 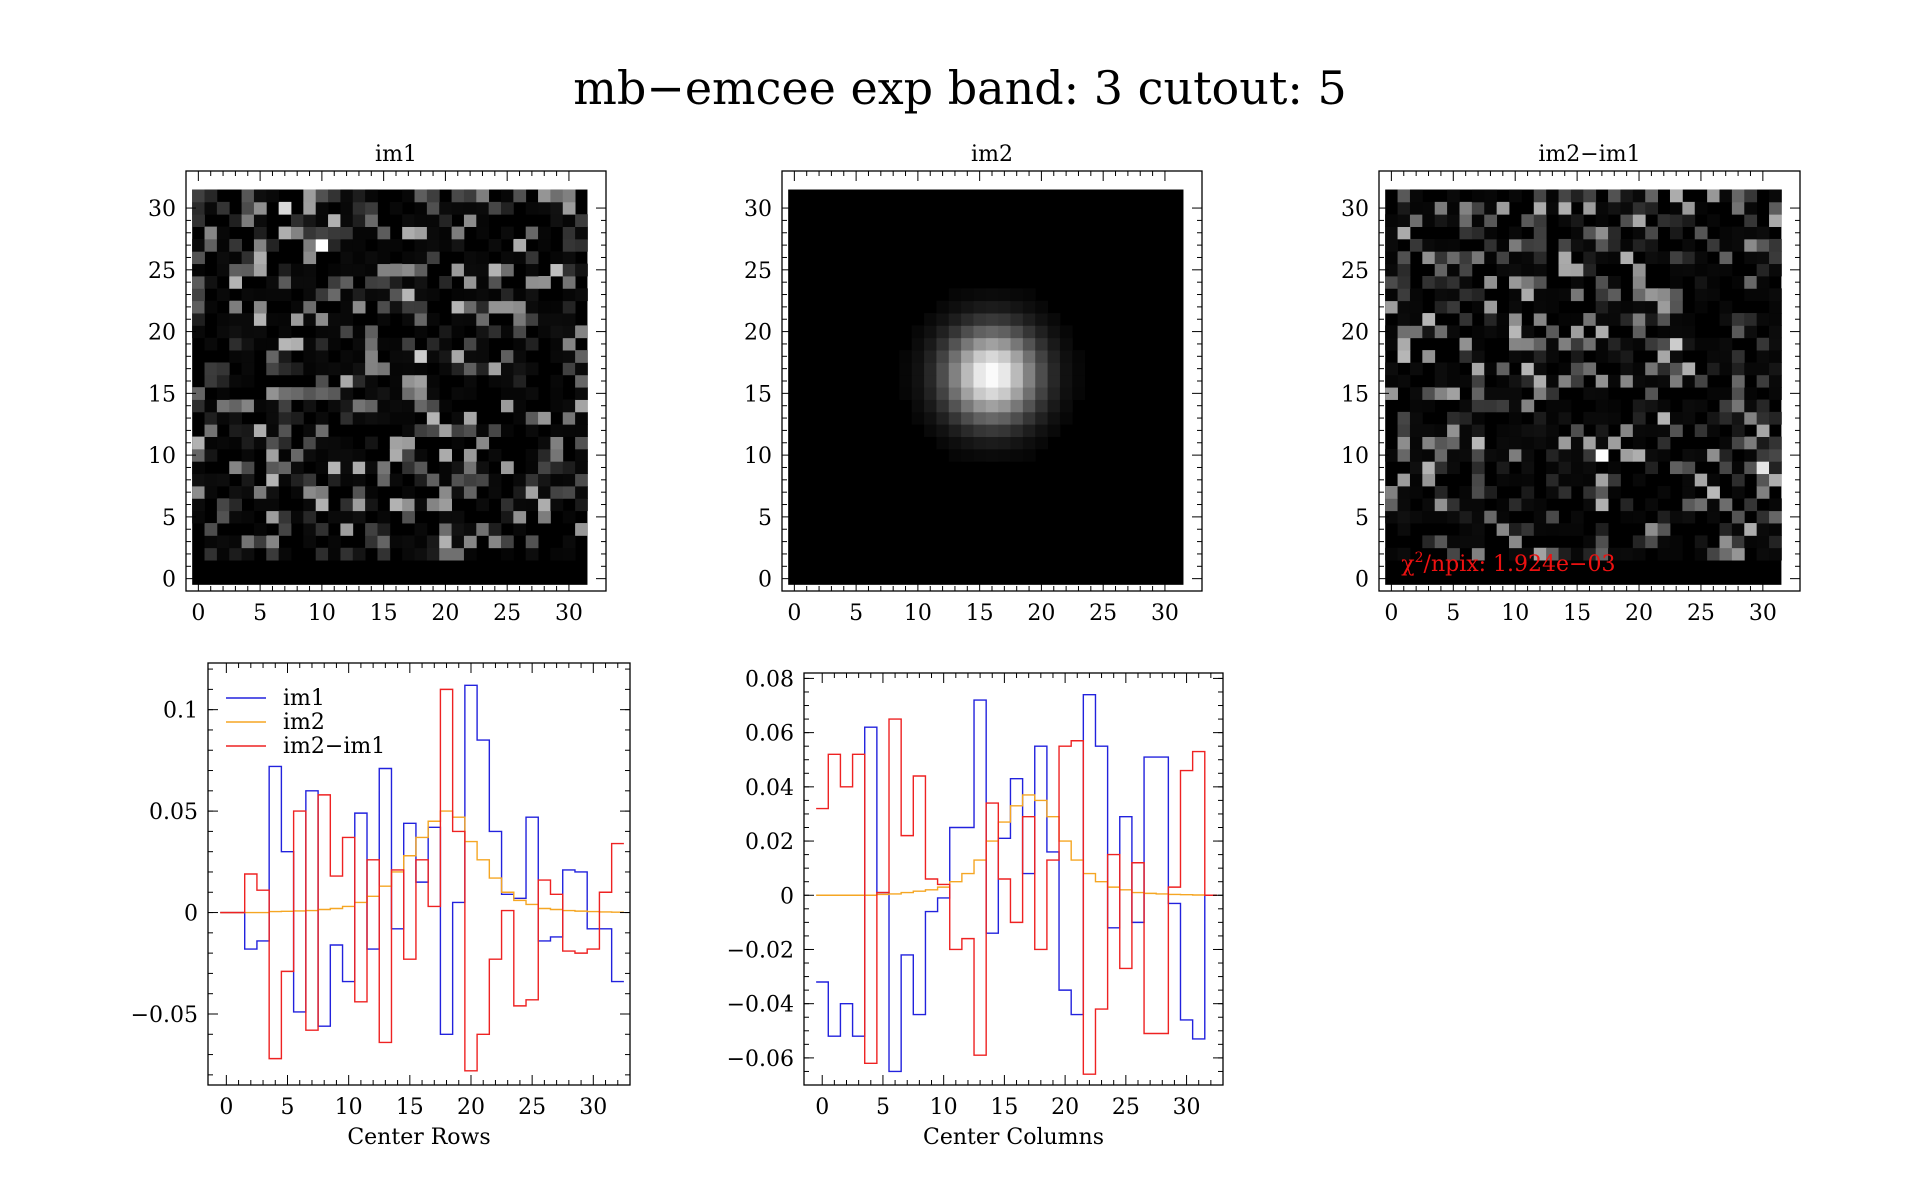 What do you see at coordinates (760, 1059) in the screenshot?
I see `y-tick-label: −0.06` at bounding box center [760, 1059].